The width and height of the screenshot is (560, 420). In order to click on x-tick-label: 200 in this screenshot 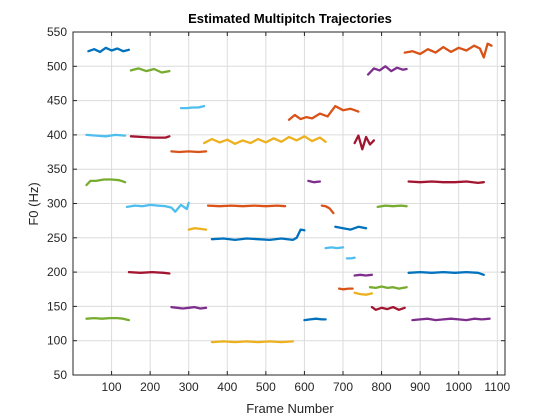, I will do `click(150, 387)`.